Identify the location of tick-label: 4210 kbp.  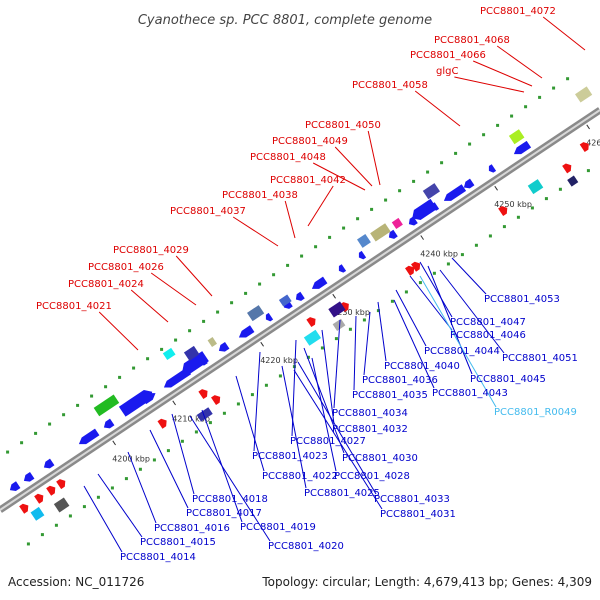
(191, 419).